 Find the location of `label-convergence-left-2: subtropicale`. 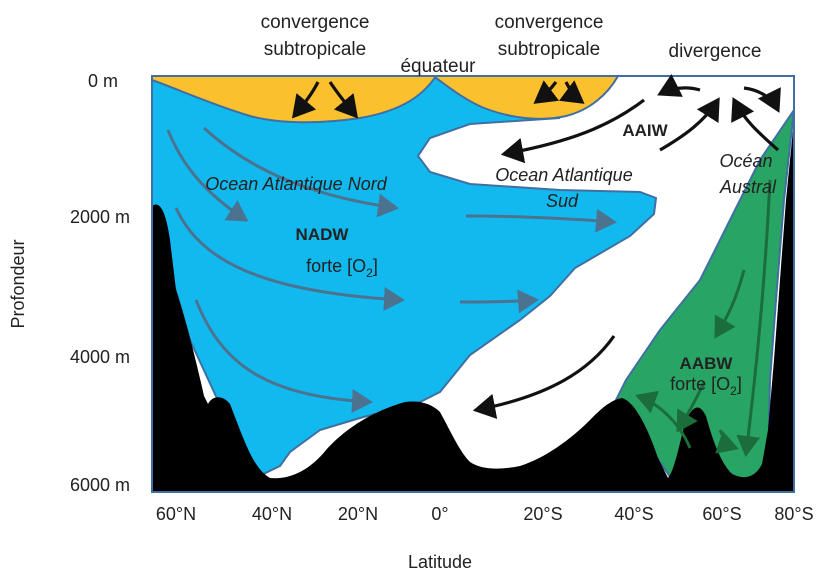

label-convergence-left-2: subtropicale is located at coordinates (315, 49).